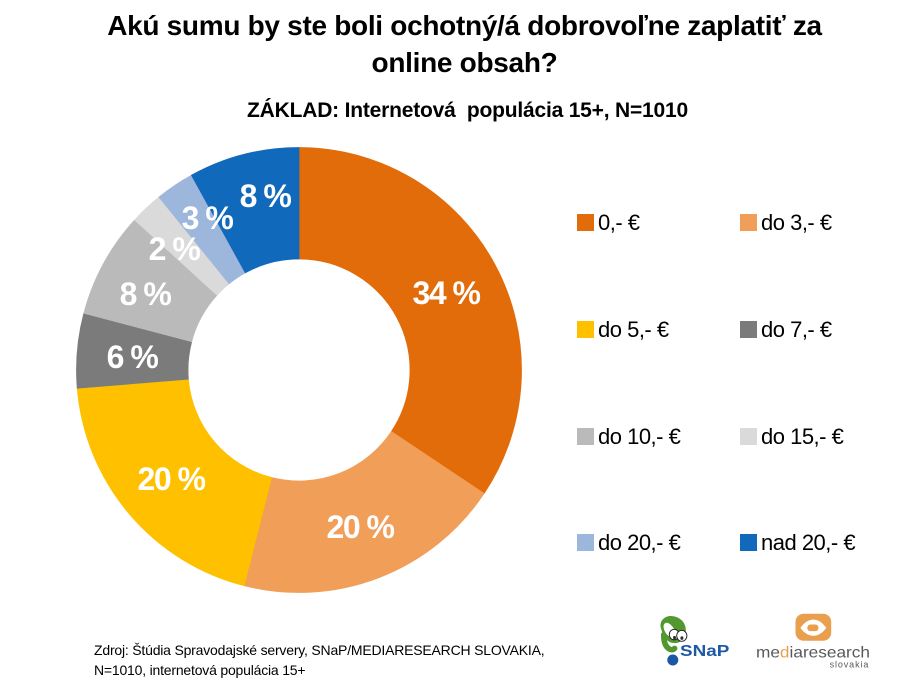 The image size is (923, 691). What do you see at coordinates (850, 665) in the screenshot?
I see `svg-text: slovakia` at bounding box center [850, 665].